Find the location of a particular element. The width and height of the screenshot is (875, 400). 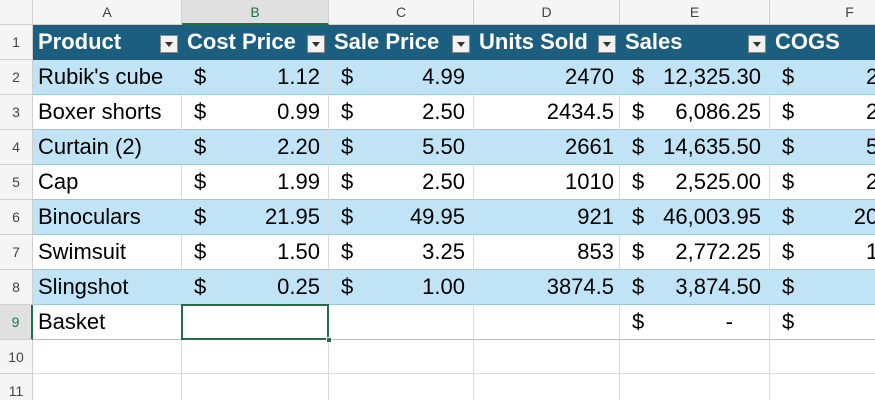

row-header: 4 is located at coordinates (16, 147).